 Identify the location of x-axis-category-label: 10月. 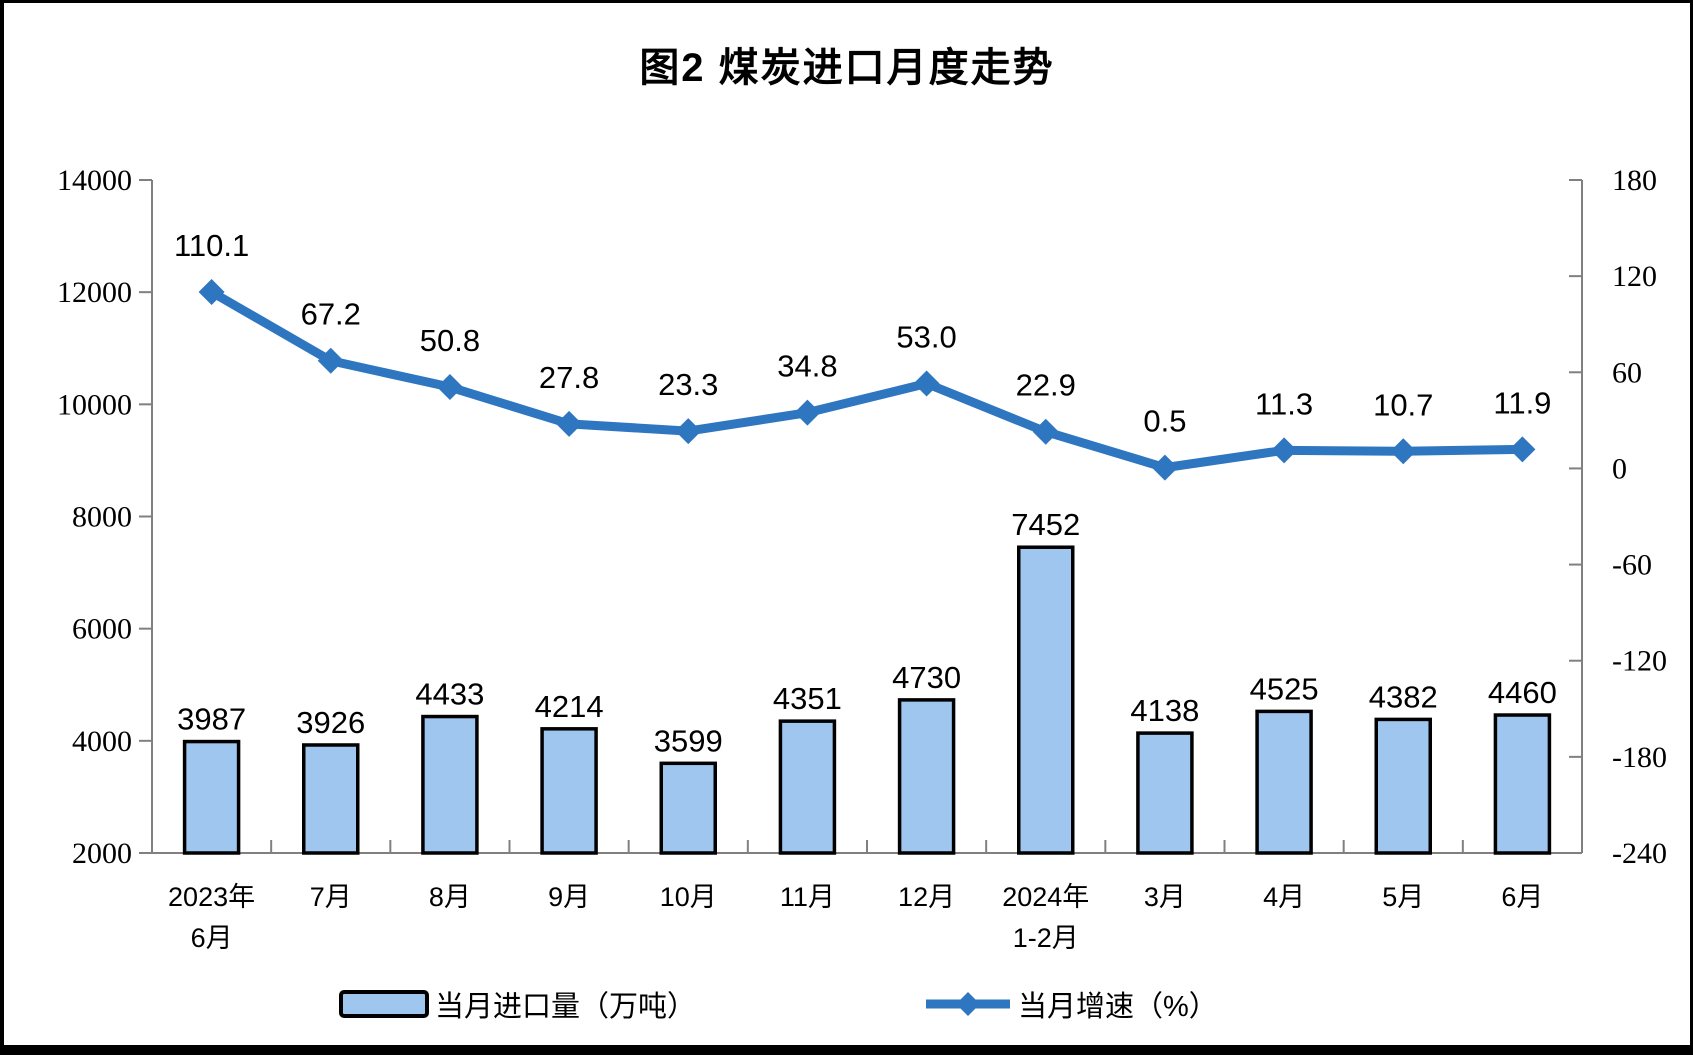
(688, 897).